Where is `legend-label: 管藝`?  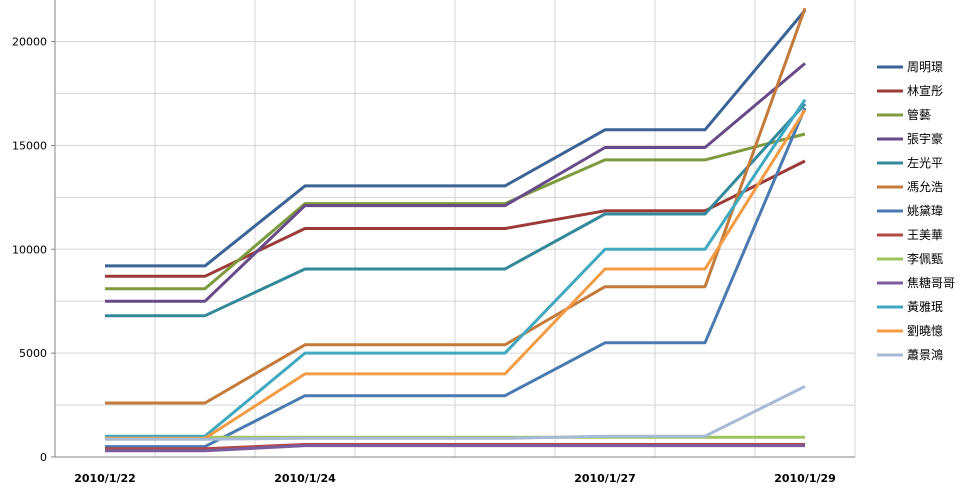
legend-label: 管藝 is located at coordinates (919, 114).